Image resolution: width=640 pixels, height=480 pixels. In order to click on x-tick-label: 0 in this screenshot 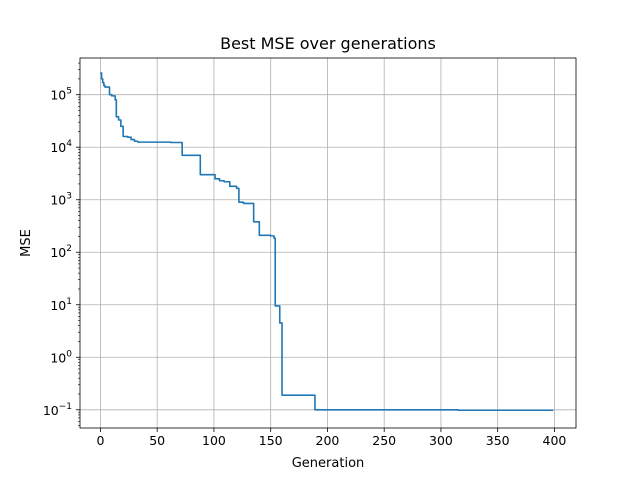, I will do `click(100, 440)`.